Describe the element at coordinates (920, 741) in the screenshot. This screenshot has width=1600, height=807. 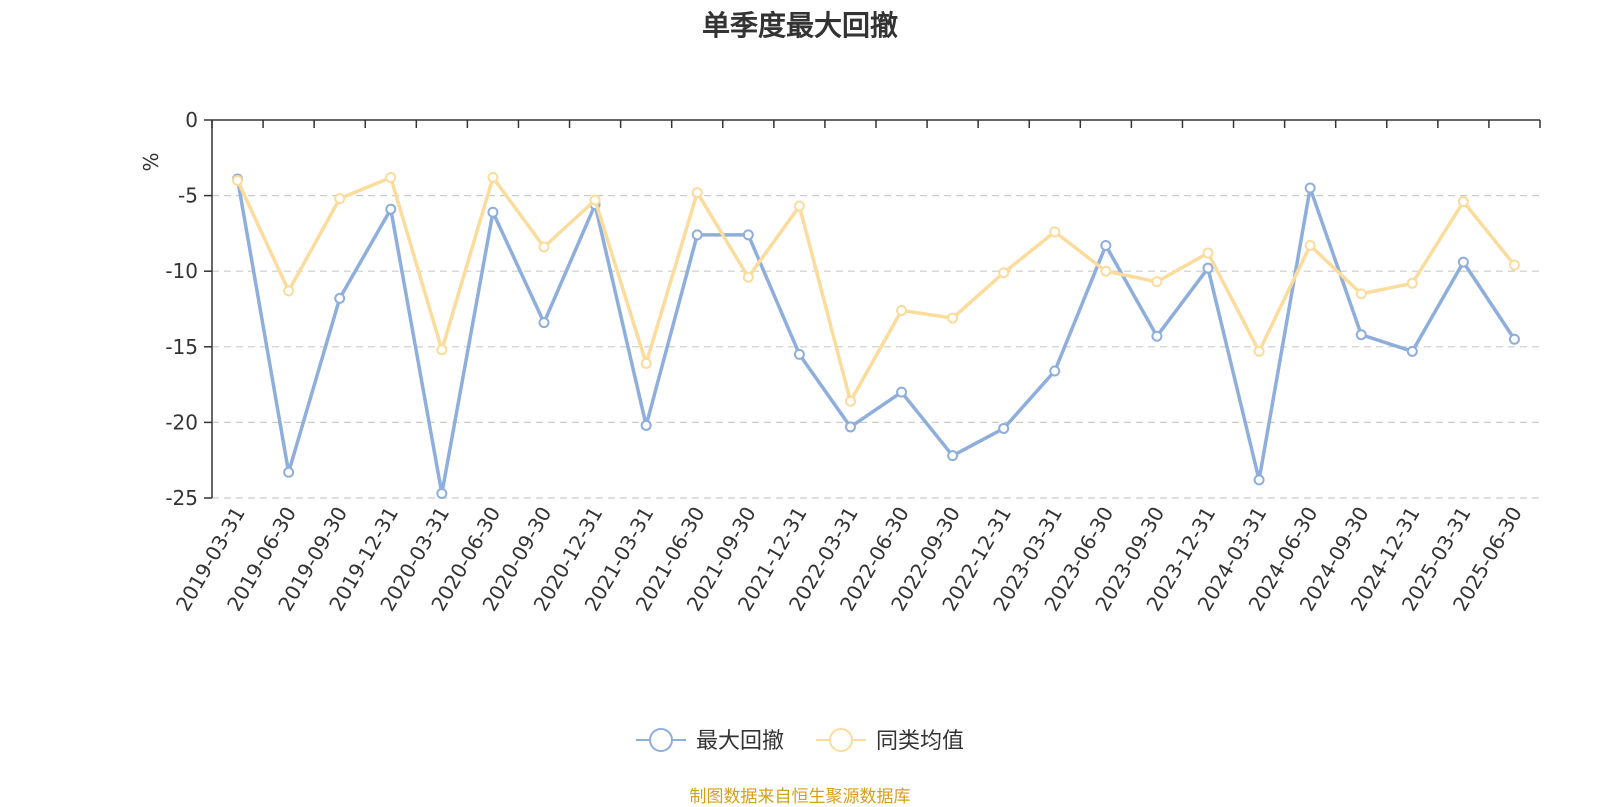
I see `legend-label: 同类均值` at that location.